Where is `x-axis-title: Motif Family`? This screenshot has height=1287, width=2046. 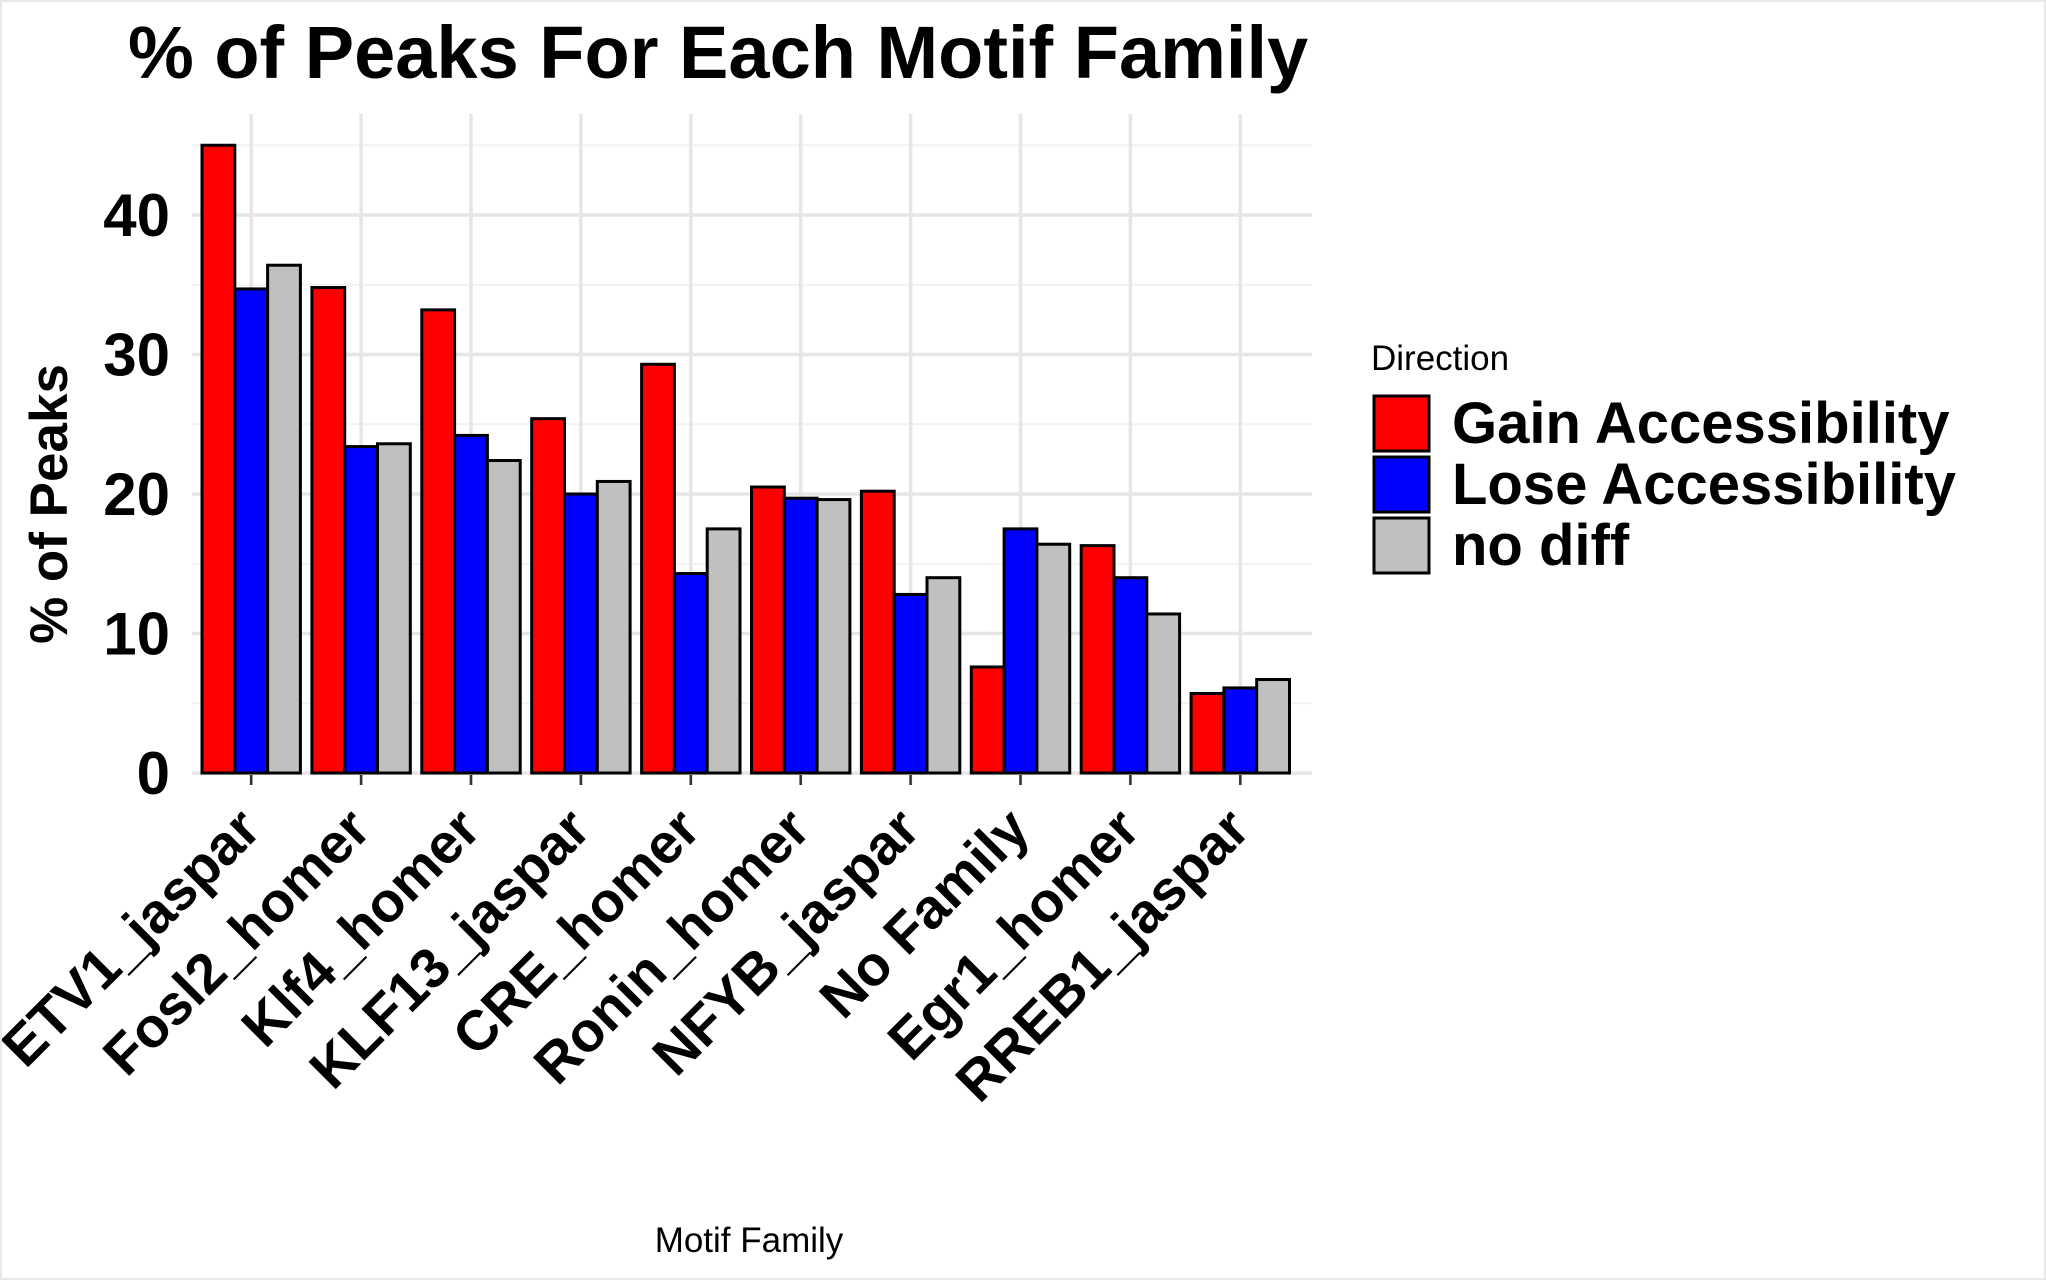
x-axis-title: Motif Family is located at coordinates (749, 1240).